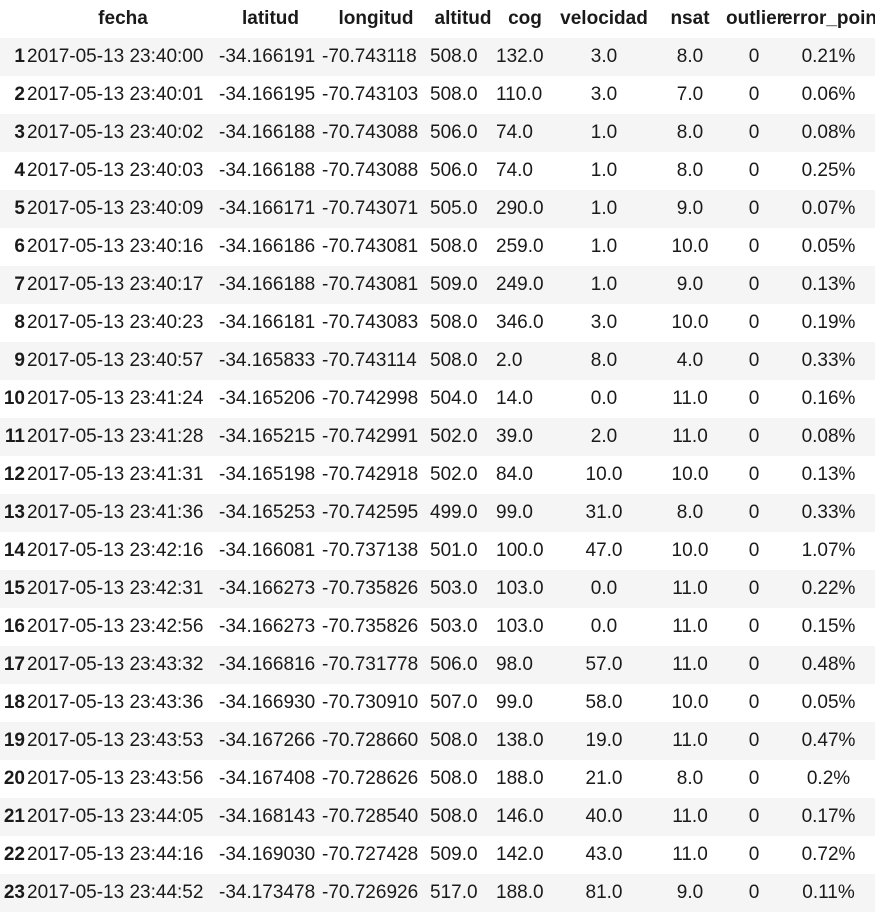  What do you see at coordinates (14, 436) in the screenshot?
I see `row-index: 11` at bounding box center [14, 436].